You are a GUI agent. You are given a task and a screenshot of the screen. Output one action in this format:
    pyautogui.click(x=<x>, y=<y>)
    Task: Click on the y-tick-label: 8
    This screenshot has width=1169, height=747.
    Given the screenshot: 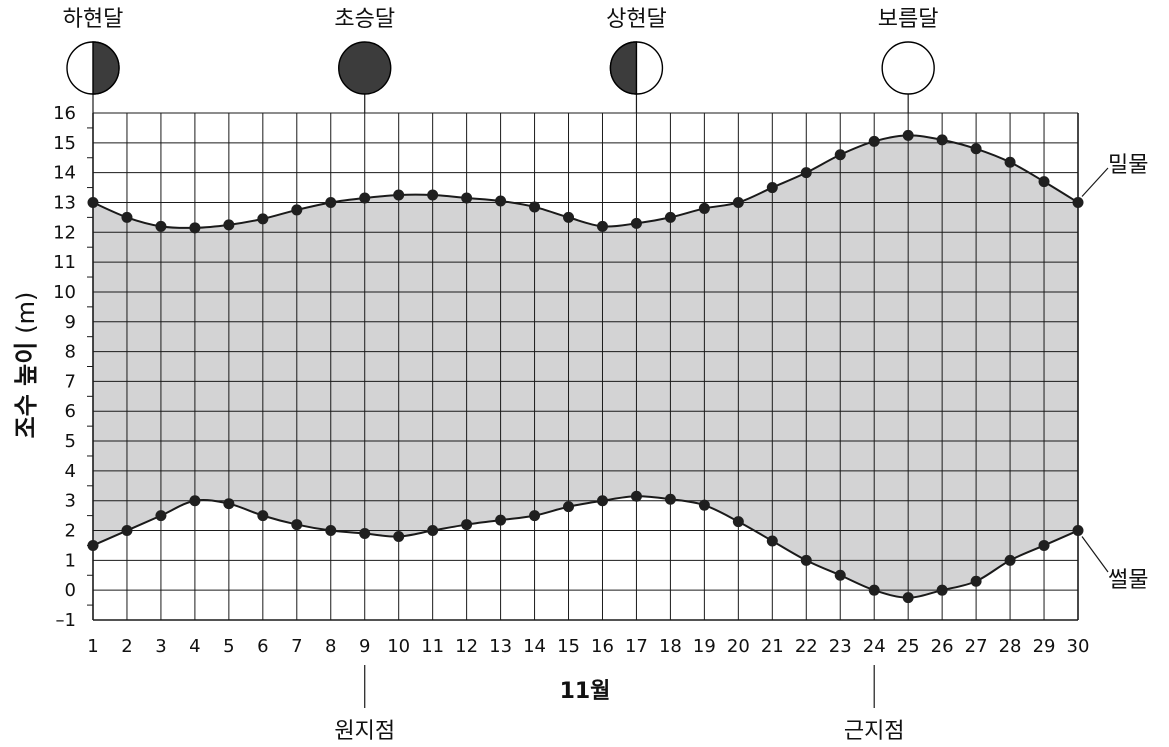 What is the action you would take?
    pyautogui.click(x=70, y=352)
    